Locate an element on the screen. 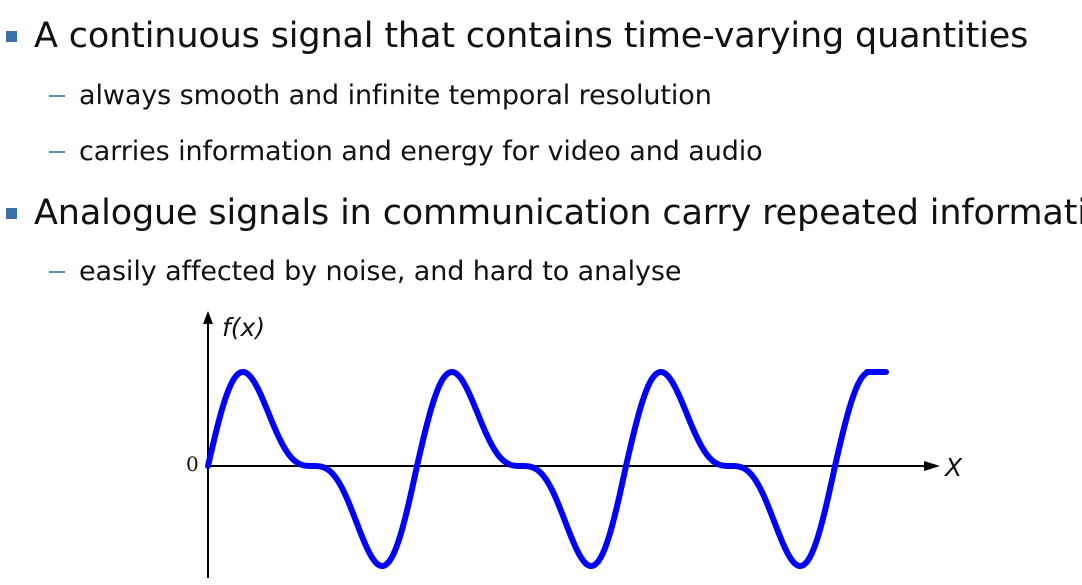  y-axis-label: f(x) is located at coordinates (244, 327).